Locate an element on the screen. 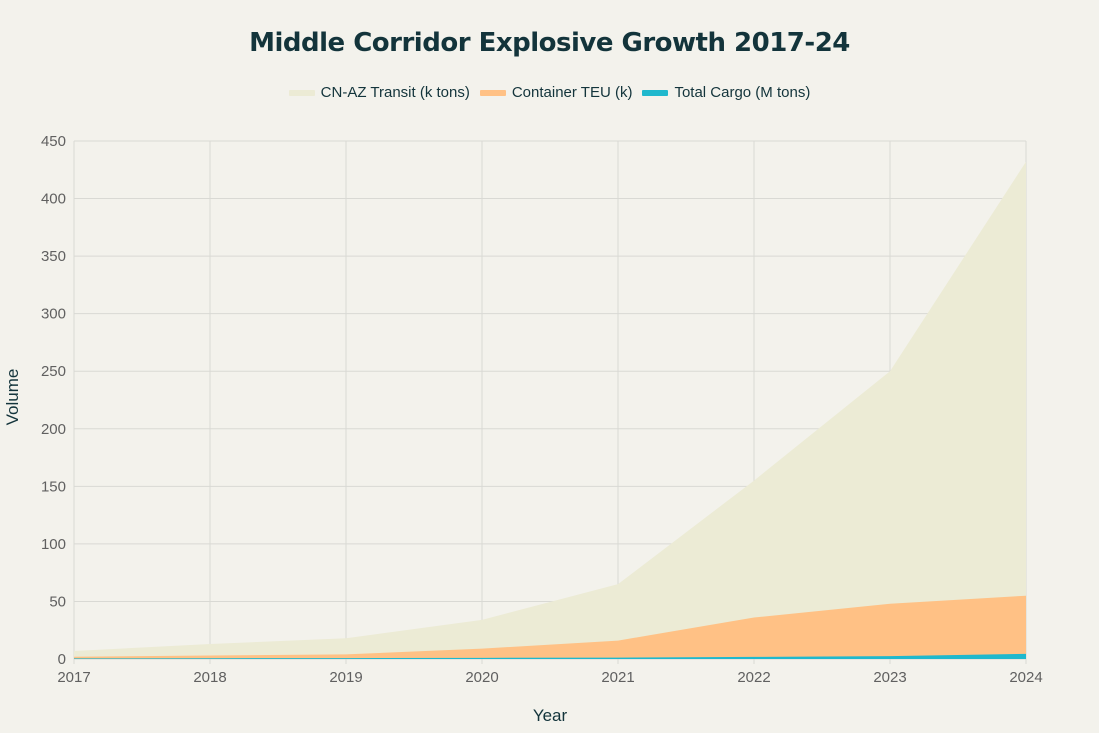 The image size is (1099, 733). legend-label-container: Container TEU (k) is located at coordinates (572, 92).